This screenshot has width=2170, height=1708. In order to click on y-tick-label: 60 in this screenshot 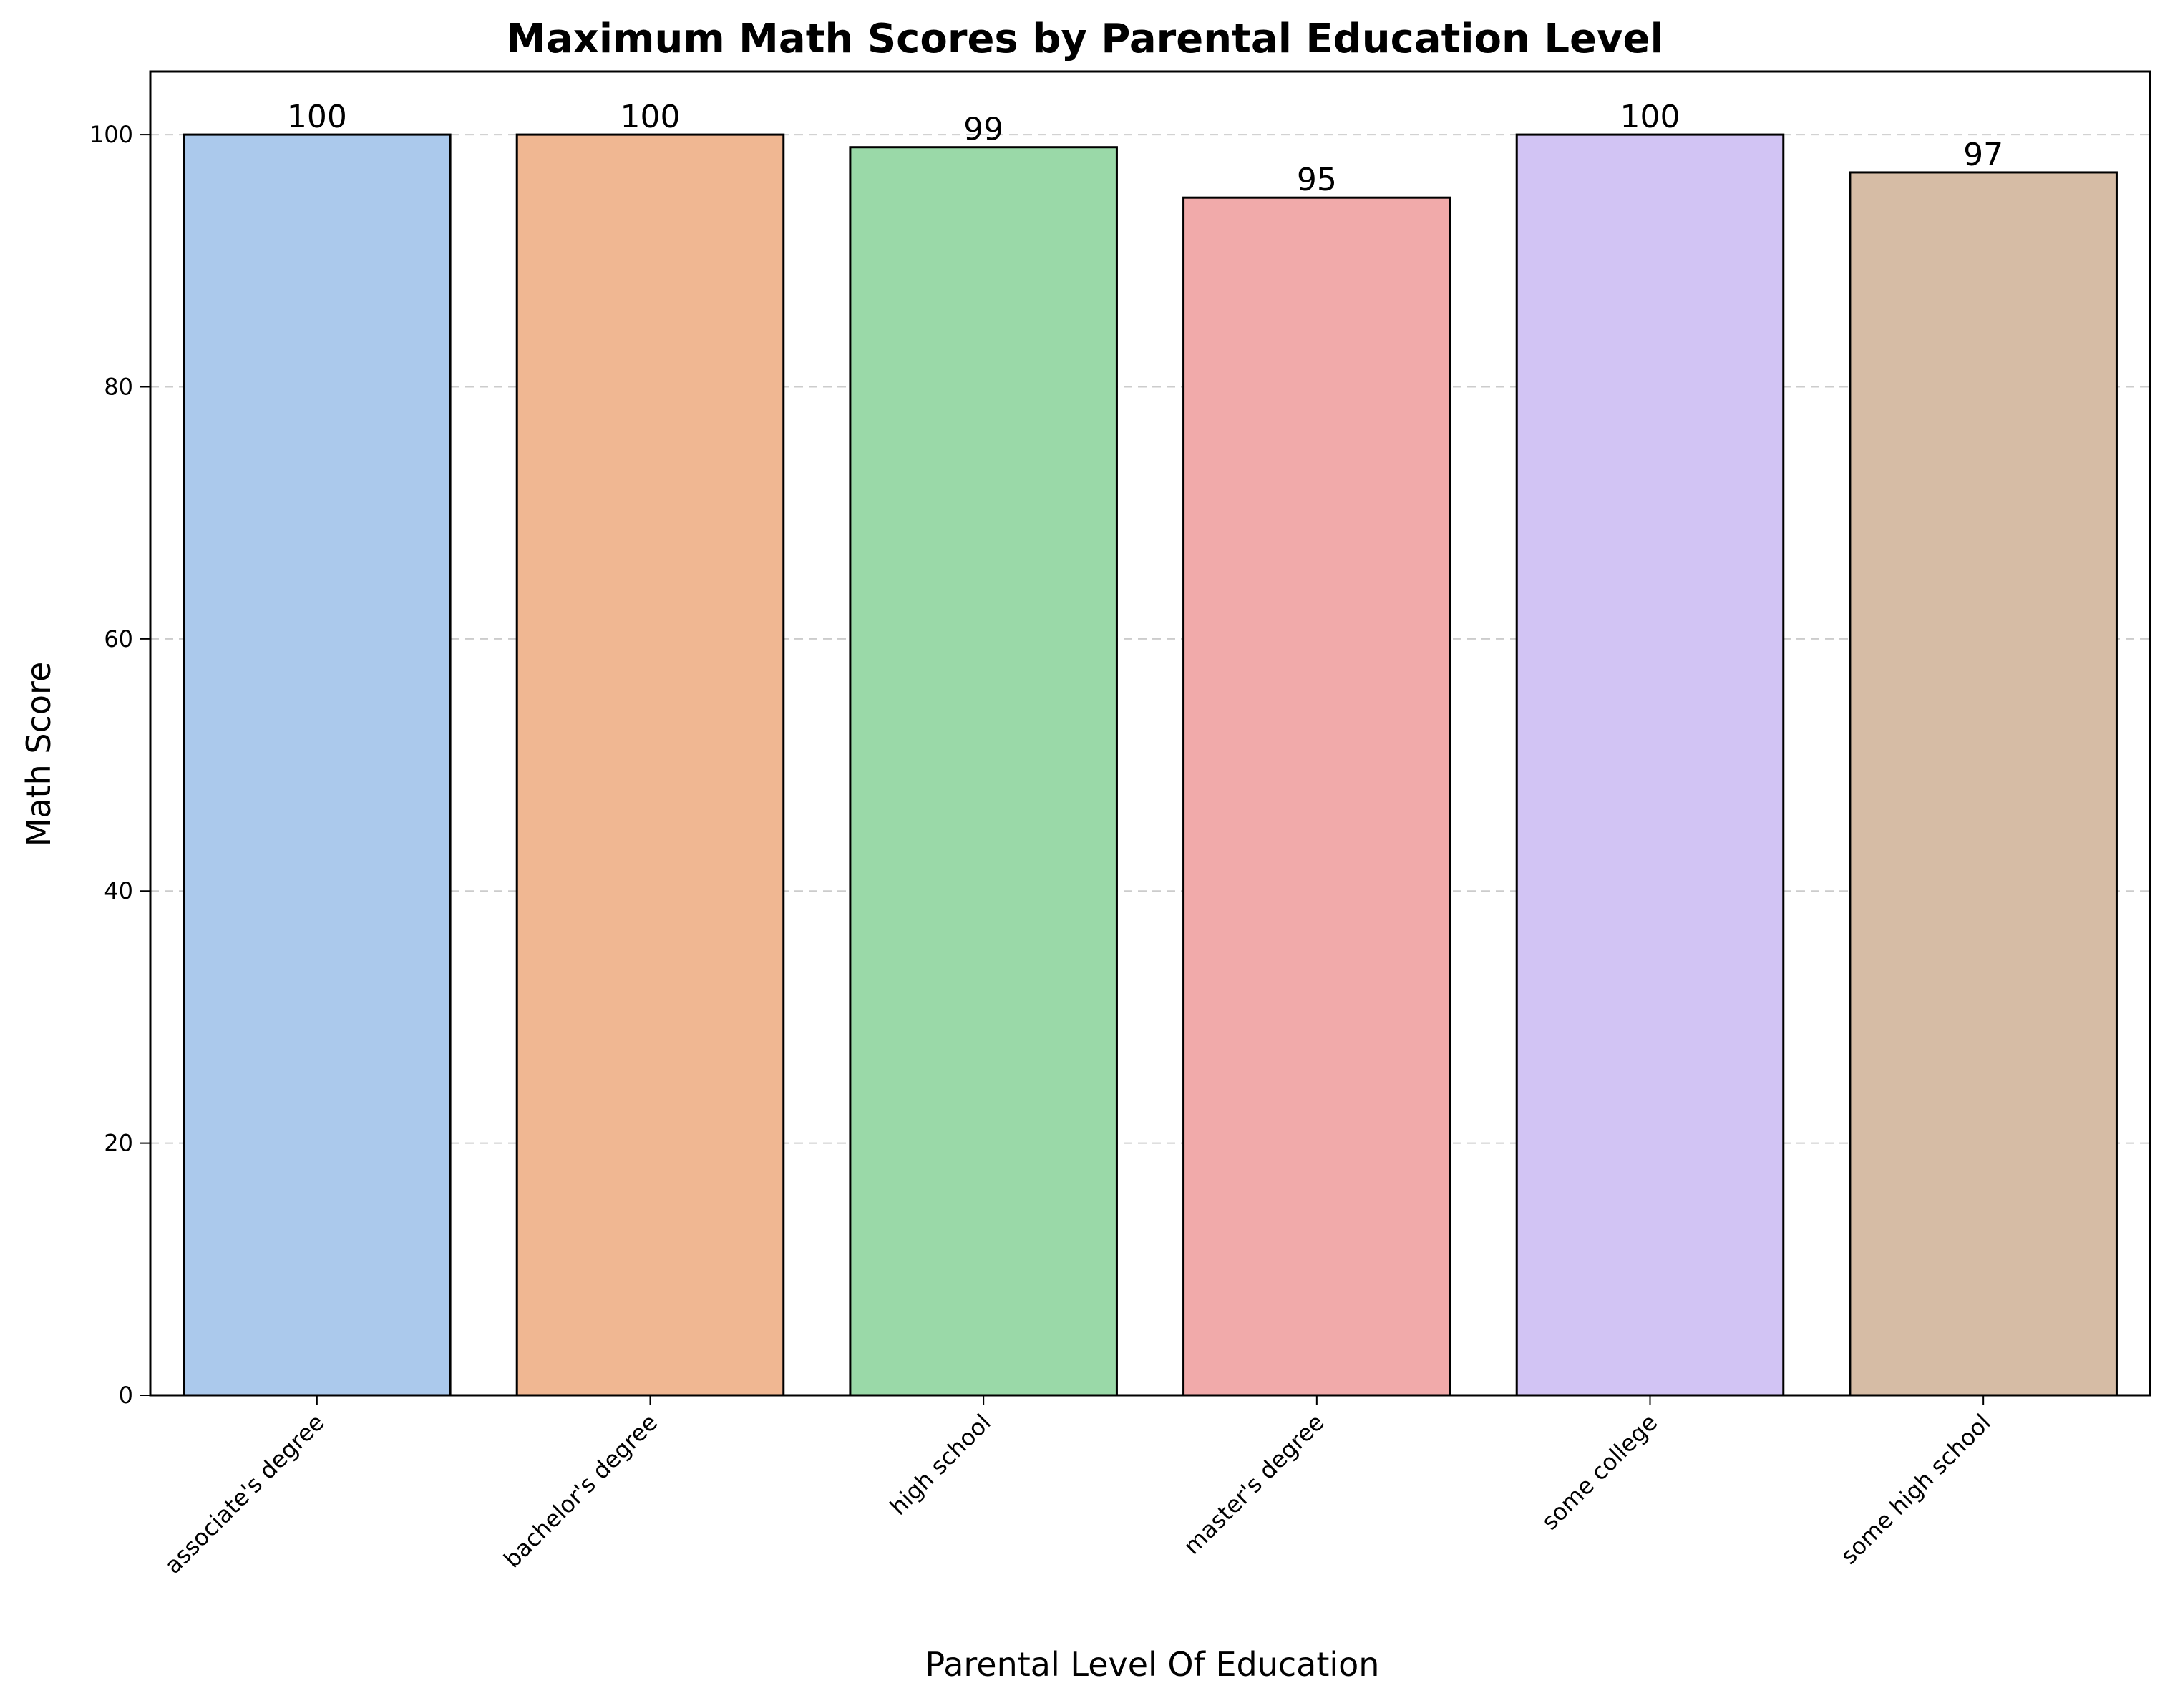, I will do `click(119, 639)`.